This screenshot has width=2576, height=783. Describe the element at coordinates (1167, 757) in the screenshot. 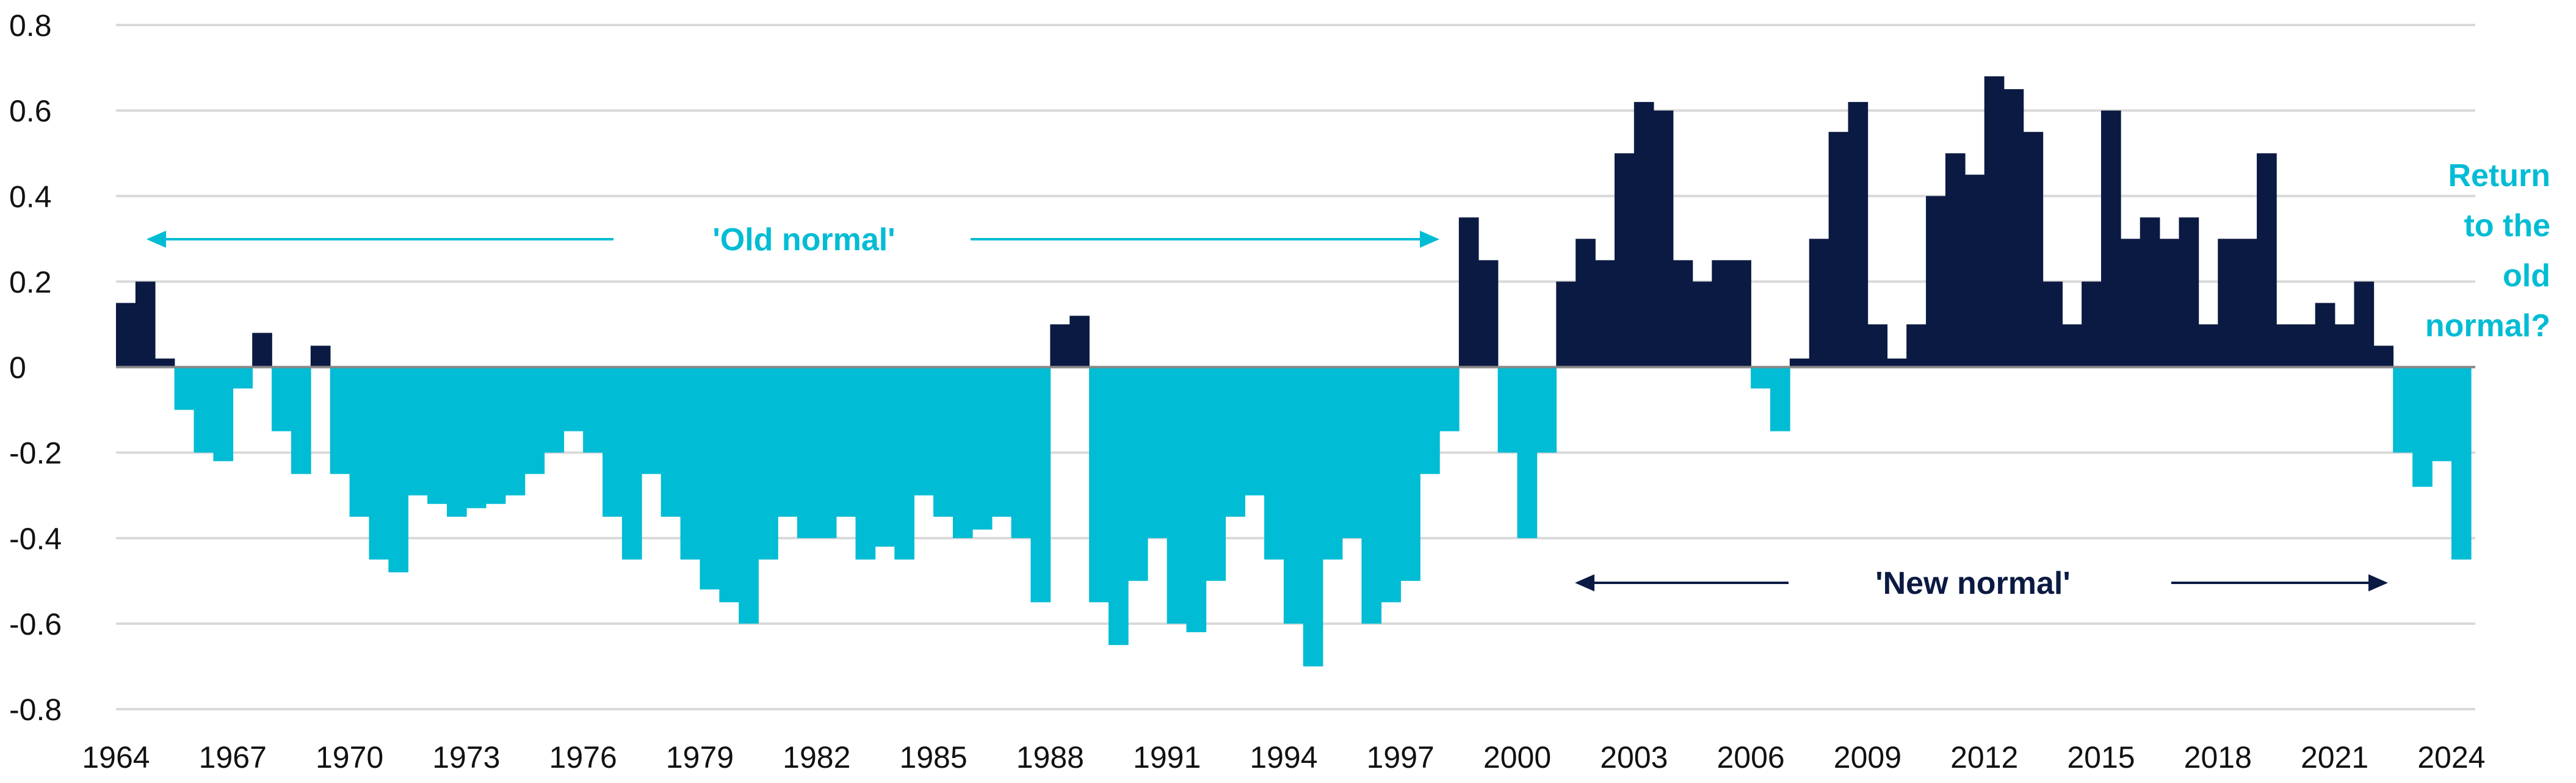

I see `x-tick-label: 1991` at that location.